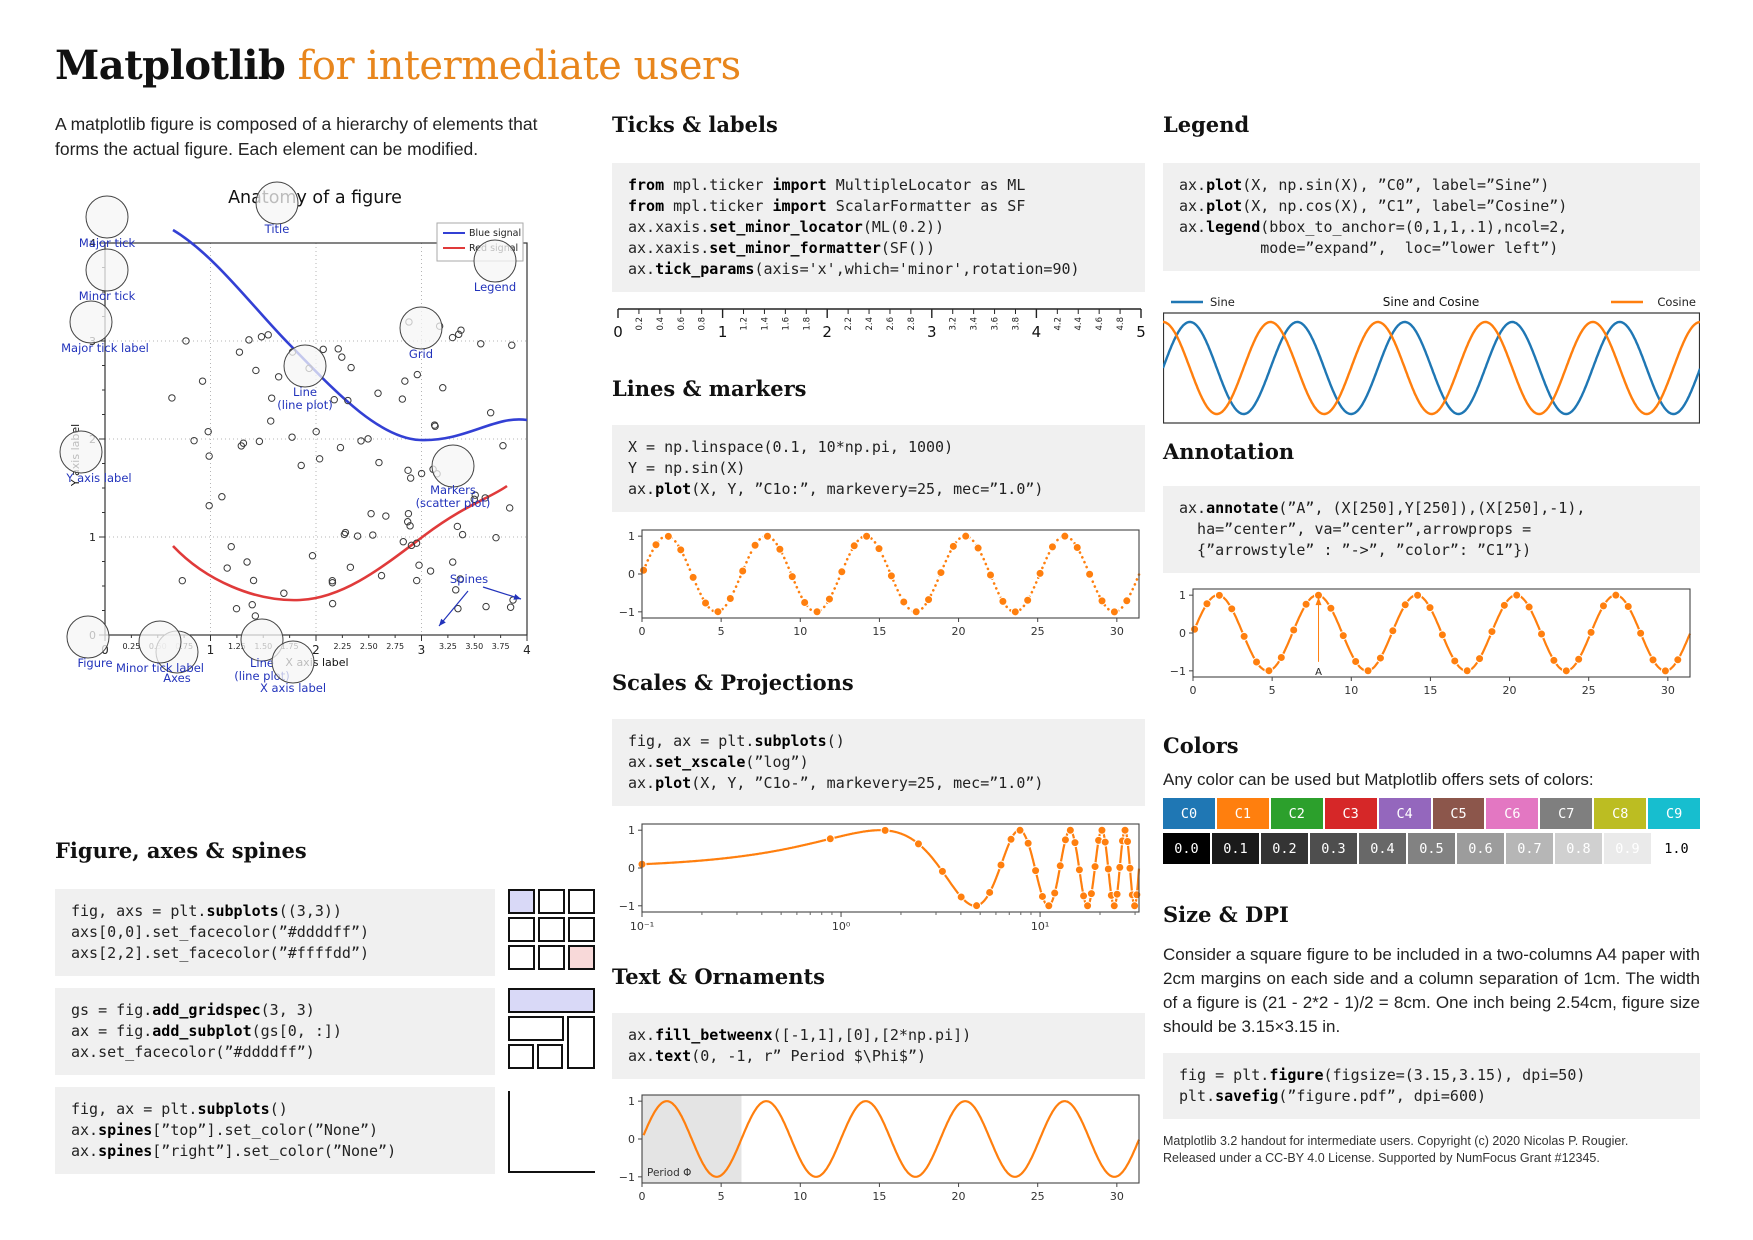 The width and height of the screenshot is (1753, 1240). I want to click on svg-text: 10¹, so click(1040, 926).